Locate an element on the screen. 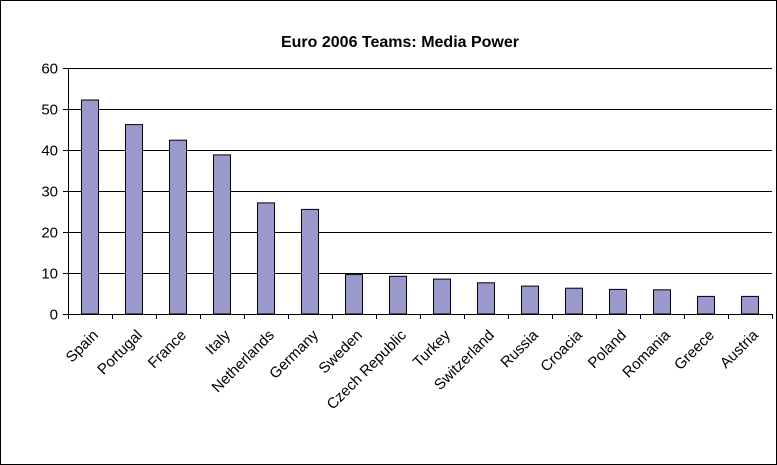  bar-croacia is located at coordinates (574, 301).